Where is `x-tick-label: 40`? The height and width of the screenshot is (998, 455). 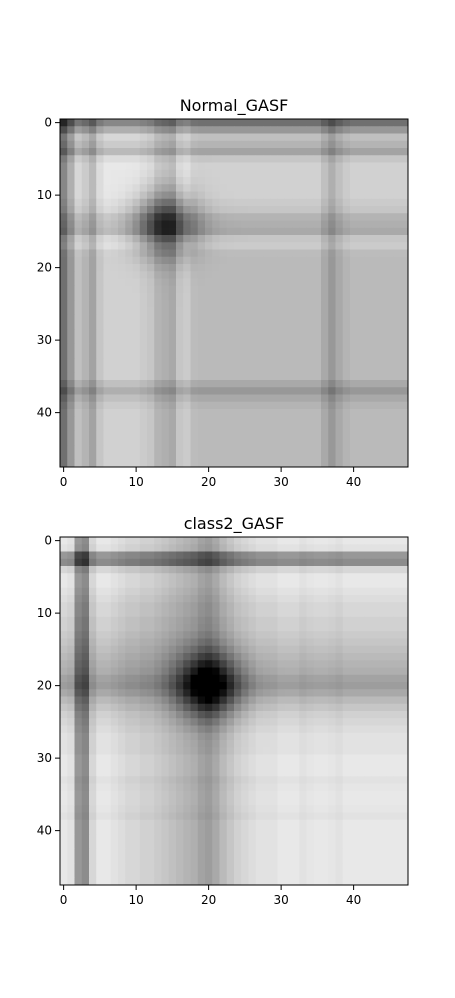
x-tick-label: 40 is located at coordinates (353, 482).